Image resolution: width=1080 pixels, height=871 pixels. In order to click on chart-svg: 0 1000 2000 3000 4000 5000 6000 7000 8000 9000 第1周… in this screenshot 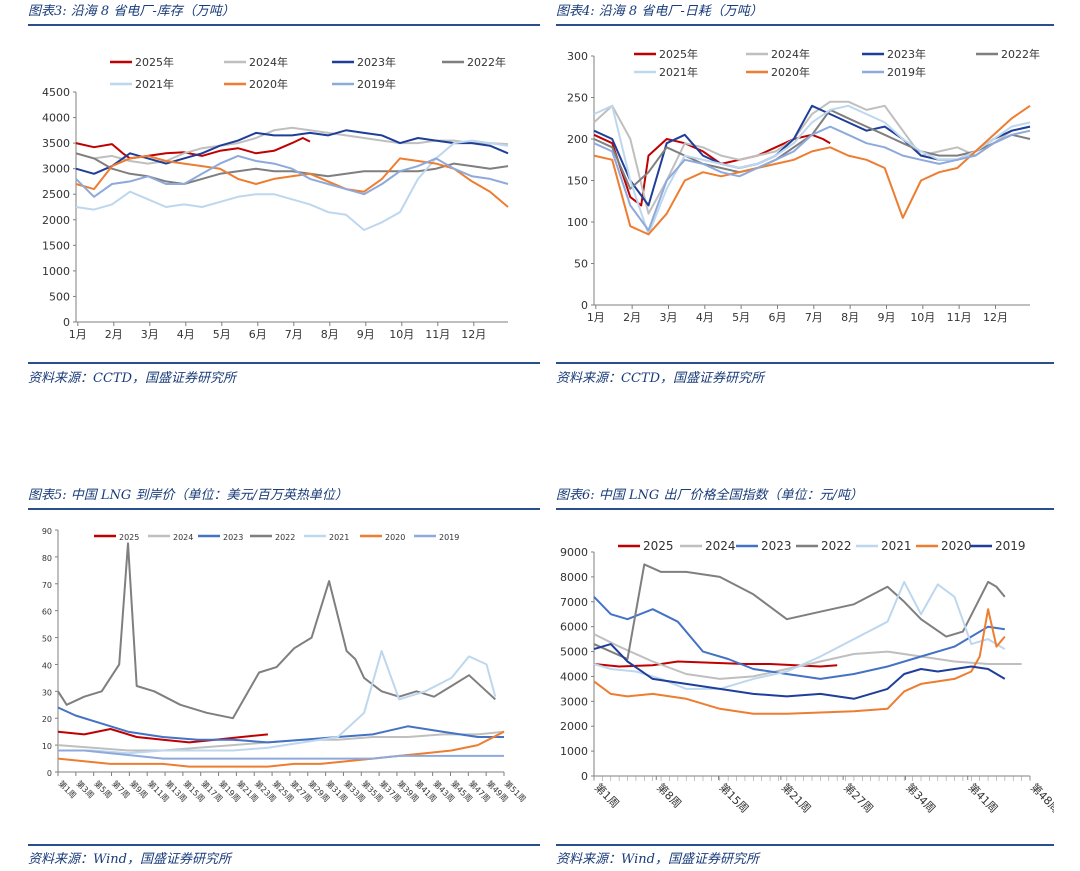, I will do `click(807, 677)`.